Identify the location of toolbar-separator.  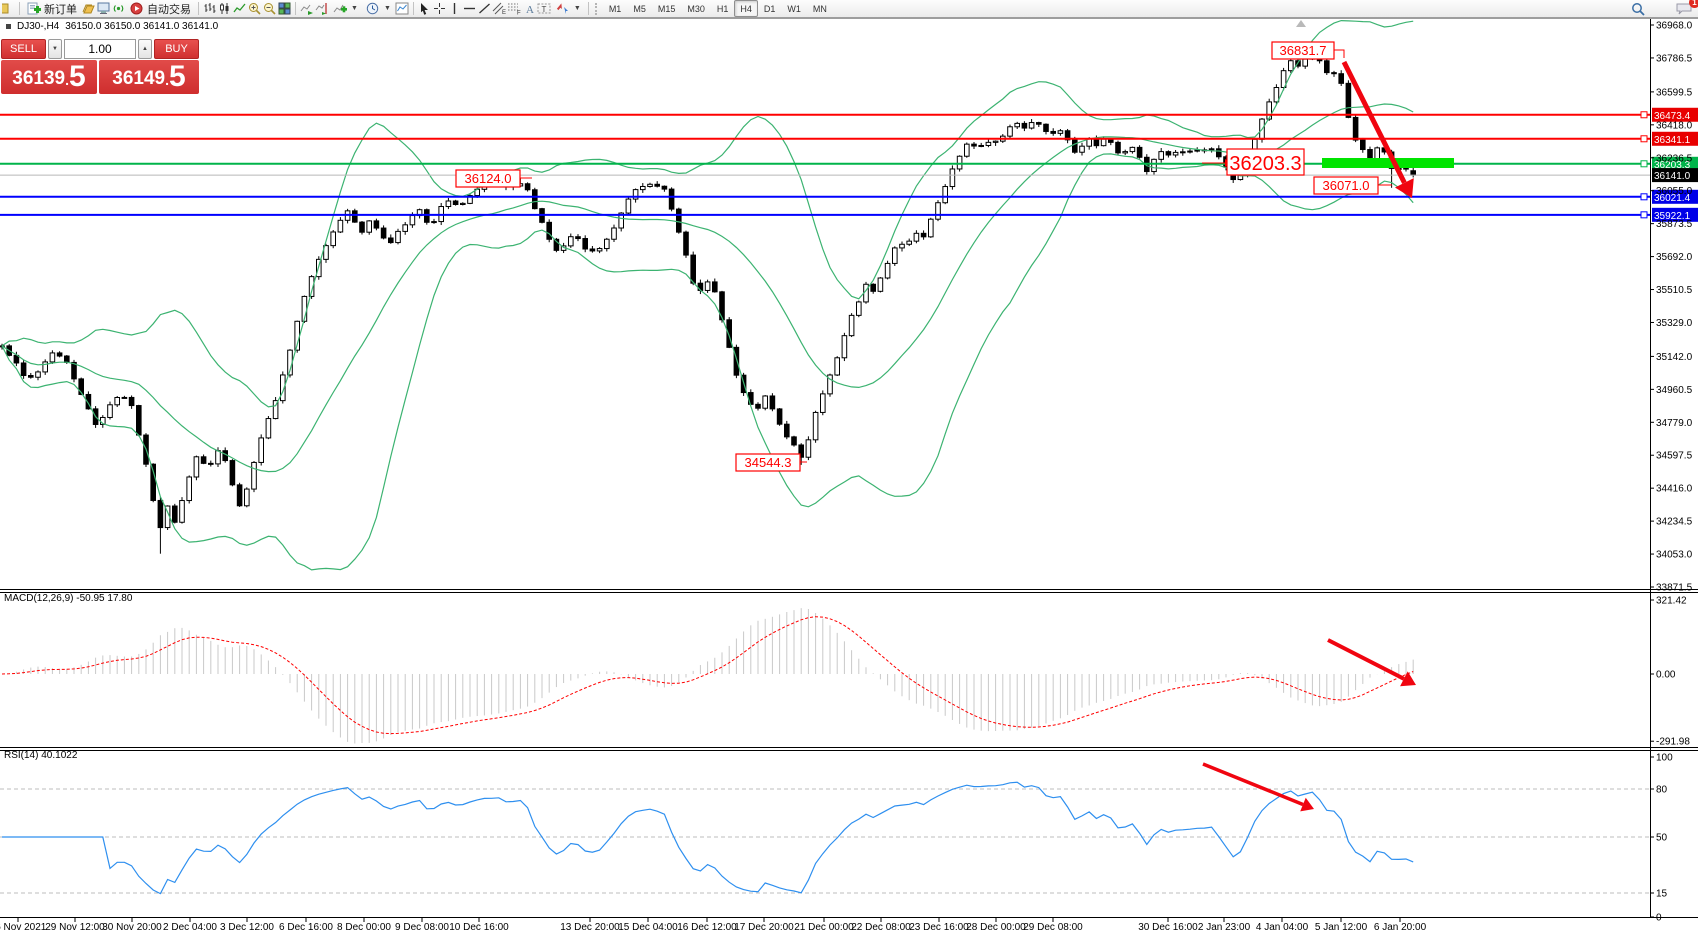
(413, 8).